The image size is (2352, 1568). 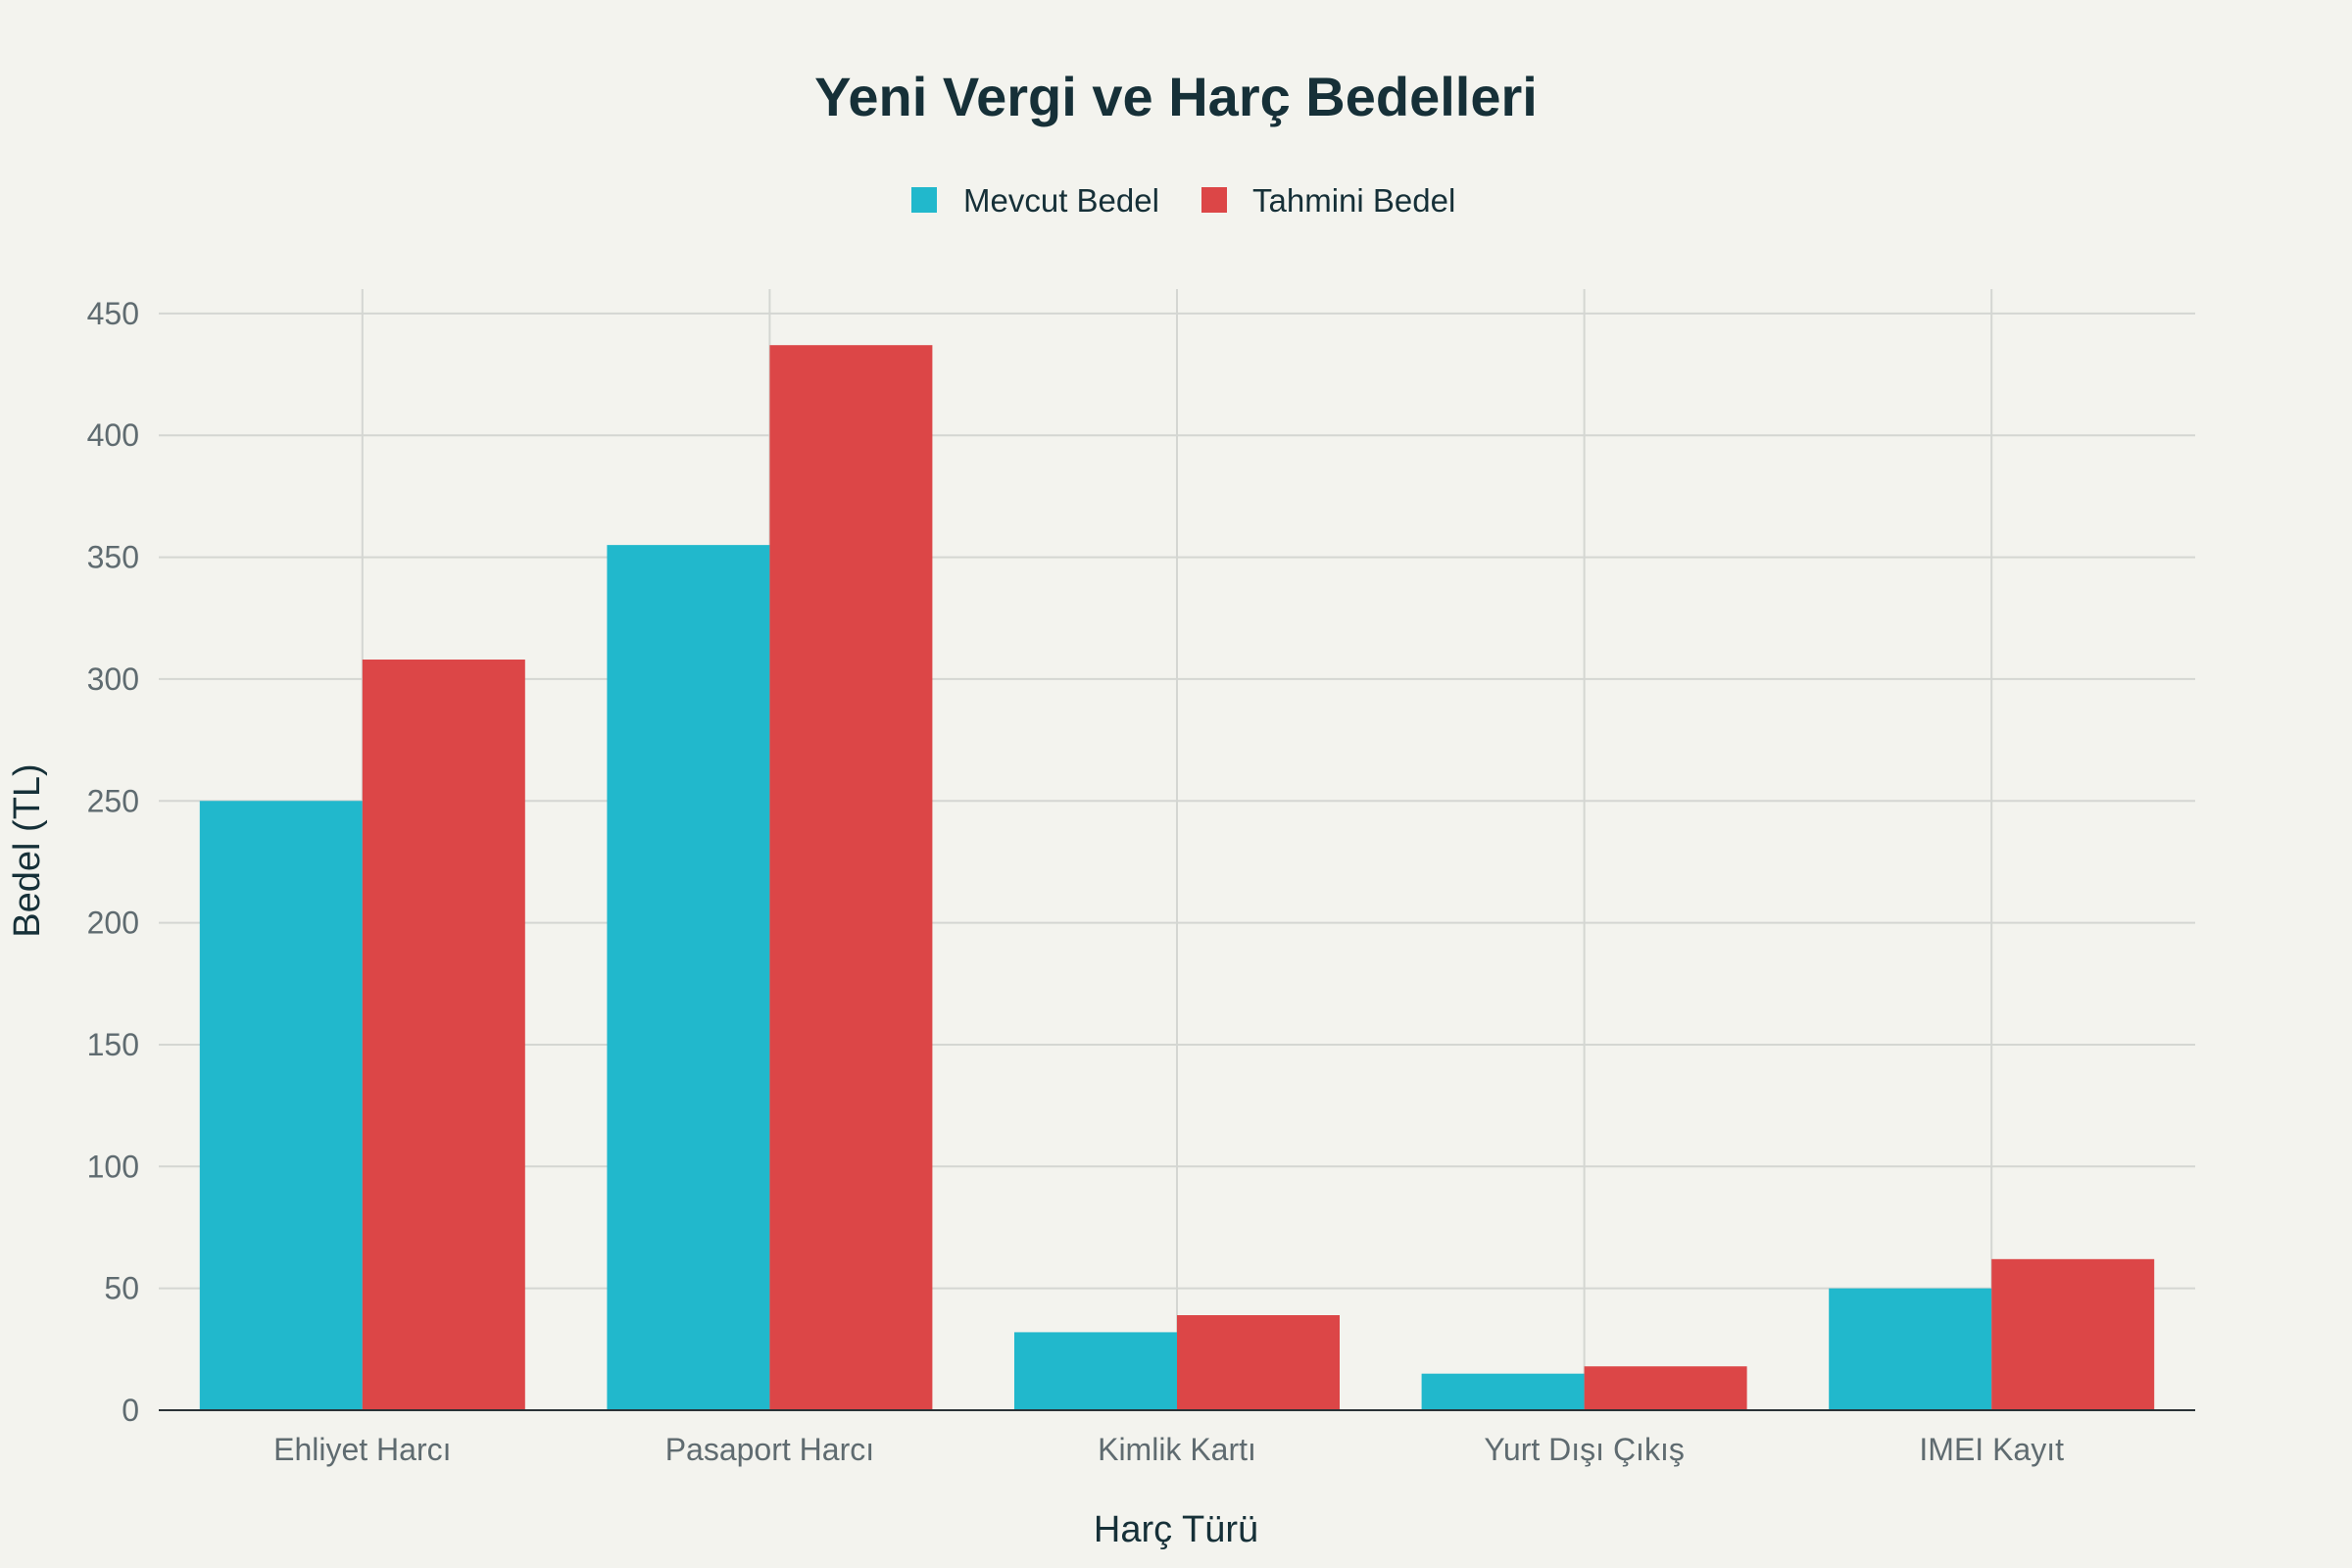 What do you see at coordinates (113, 557) in the screenshot?
I see `y-tick-label: 350` at bounding box center [113, 557].